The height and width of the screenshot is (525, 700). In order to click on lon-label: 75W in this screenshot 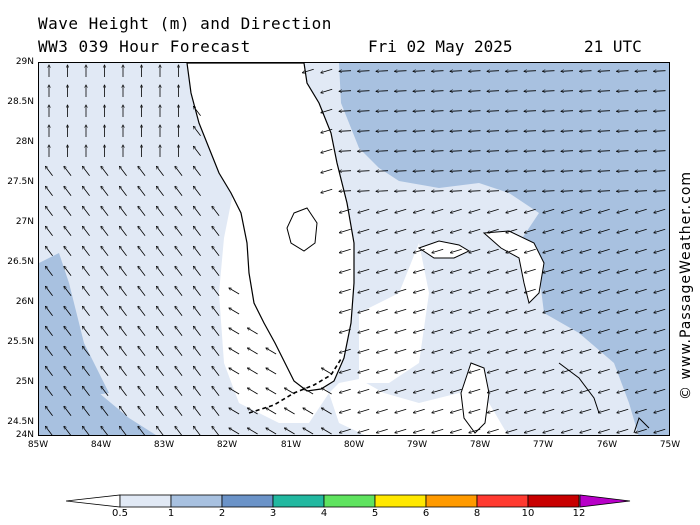, I will do `click(670, 445)`.